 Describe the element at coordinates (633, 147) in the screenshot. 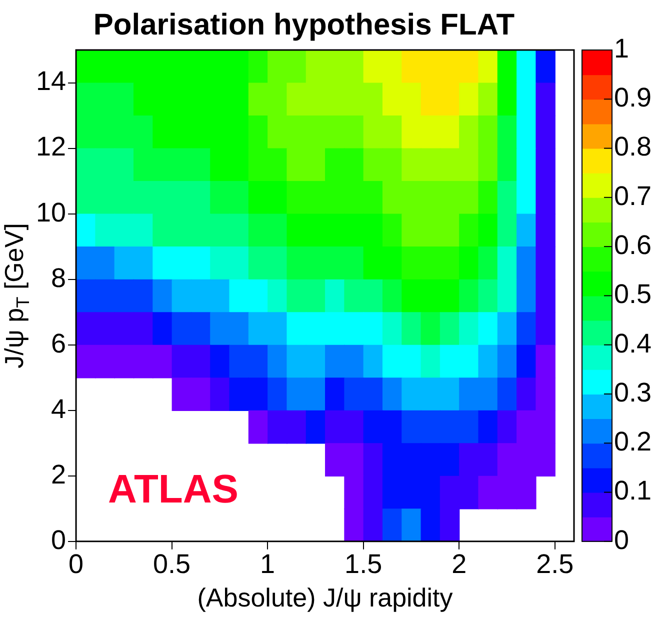

I see `color-bar-label: 0.8` at that location.